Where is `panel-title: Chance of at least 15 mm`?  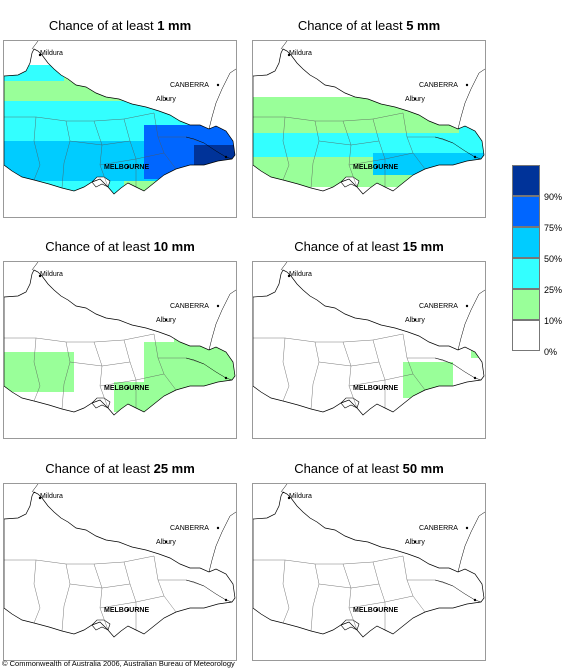
panel-title: Chance of at least 15 mm is located at coordinates (369, 246).